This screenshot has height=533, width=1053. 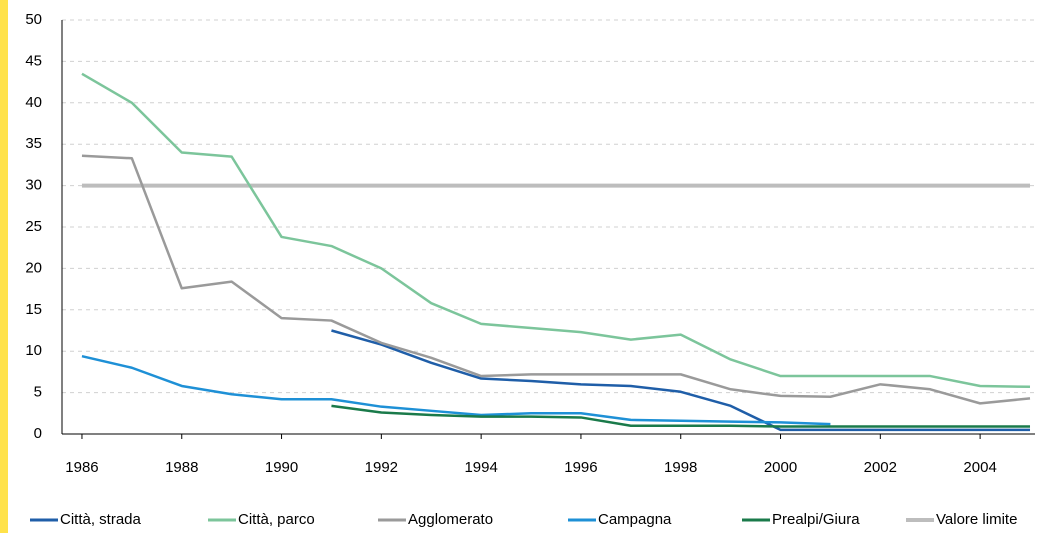 What do you see at coordinates (33, 185) in the screenshot?
I see `y-tick-label: 30` at bounding box center [33, 185].